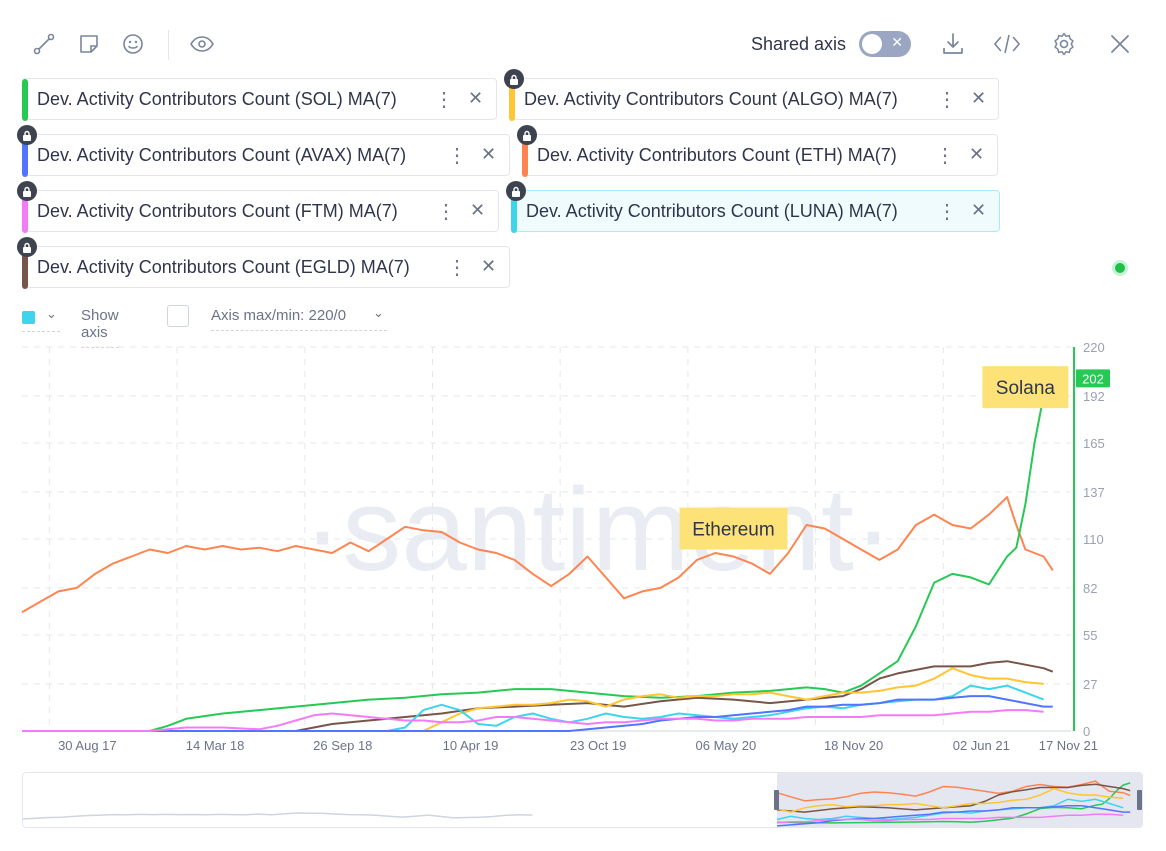  I want to click on toggle-knob, so click(872, 44).